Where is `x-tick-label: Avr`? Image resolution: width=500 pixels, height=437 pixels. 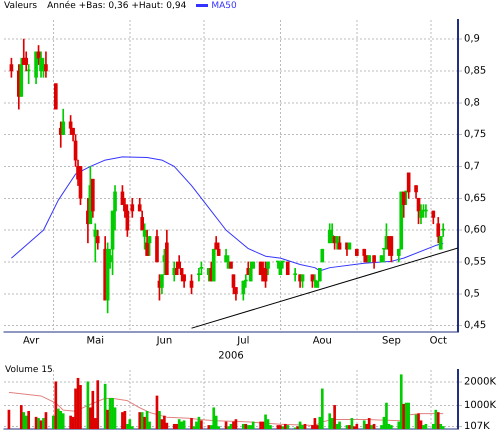 x-tick-label: Avr is located at coordinates (31, 341).